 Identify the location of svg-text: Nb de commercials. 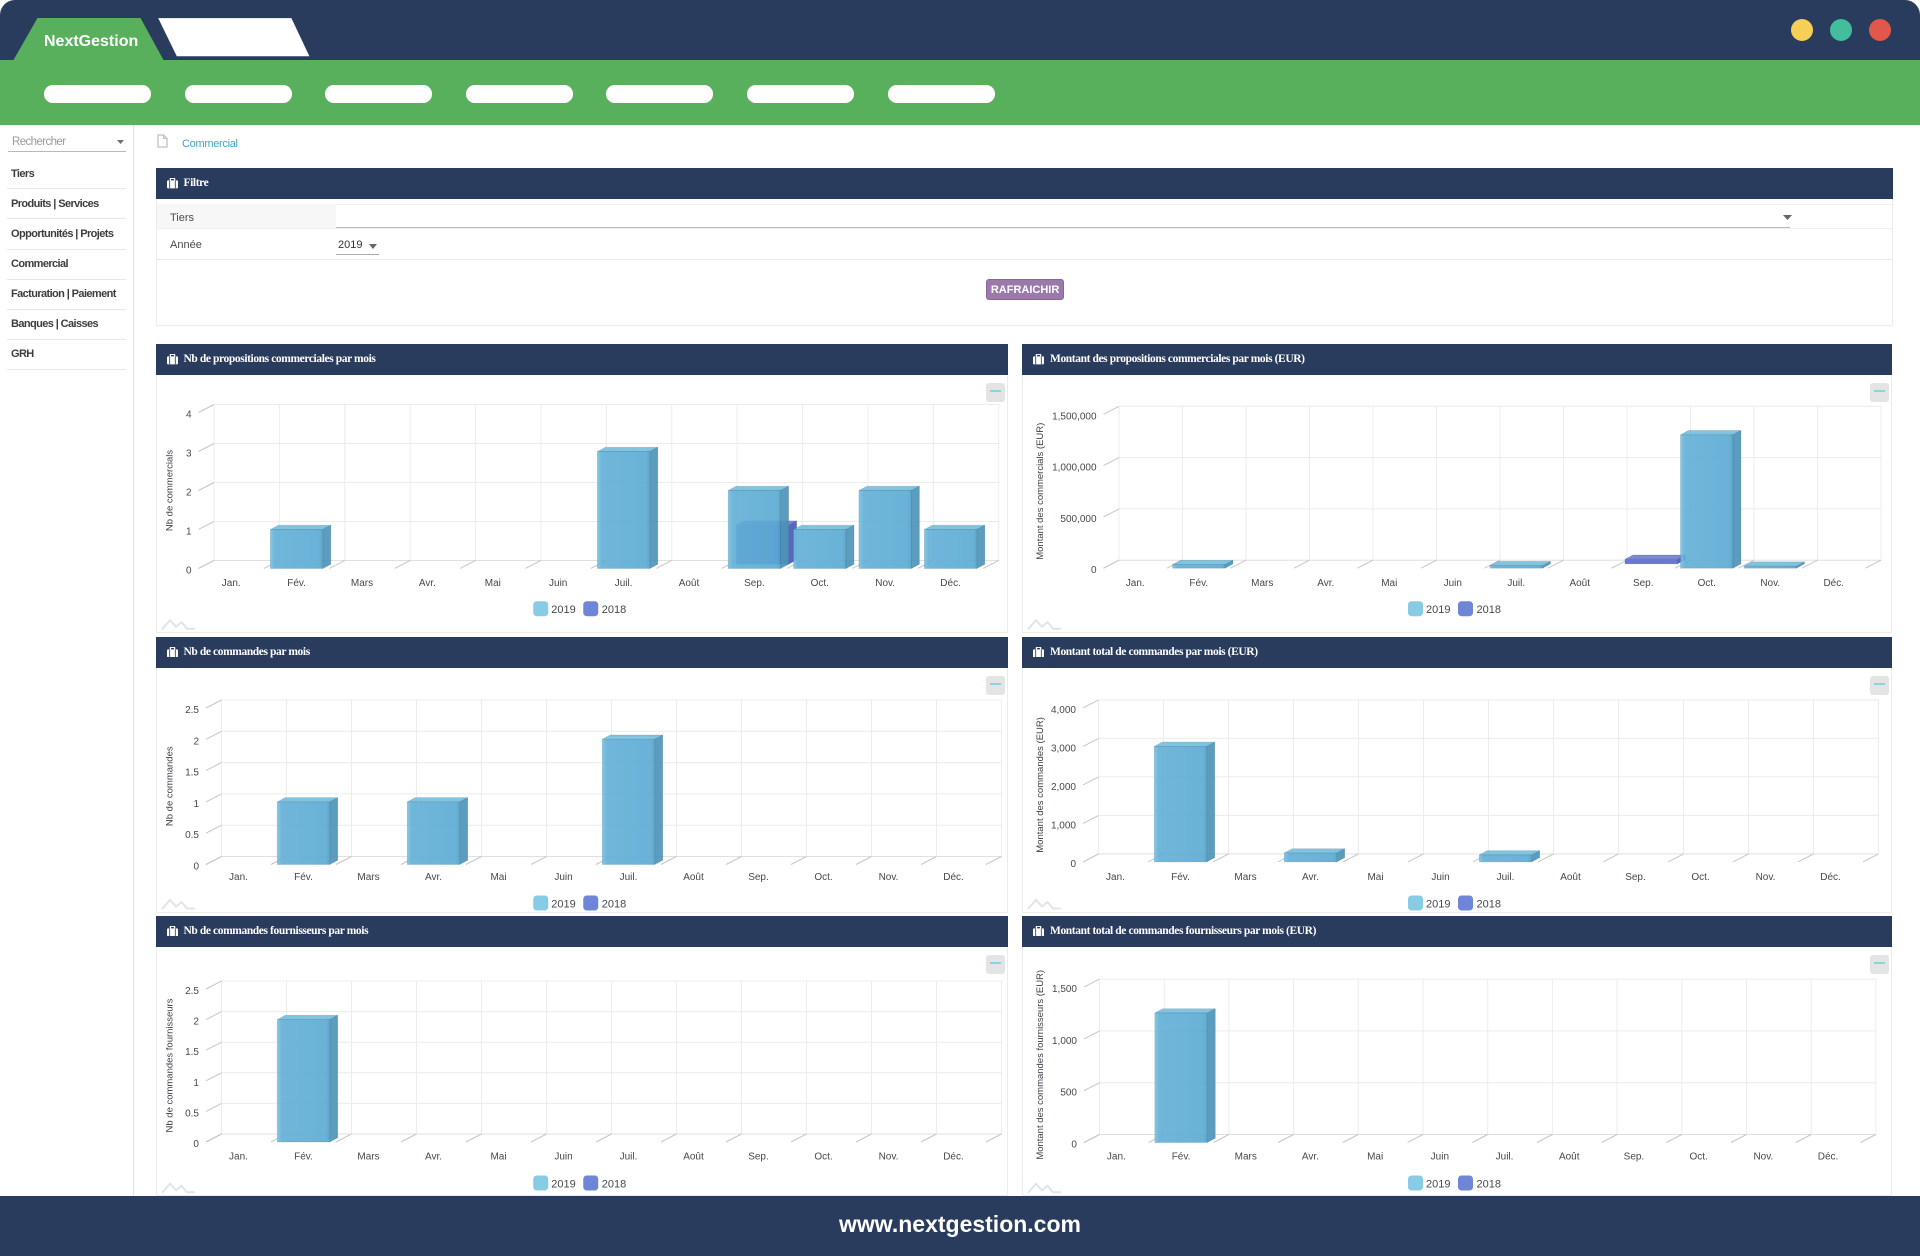
(169, 490).